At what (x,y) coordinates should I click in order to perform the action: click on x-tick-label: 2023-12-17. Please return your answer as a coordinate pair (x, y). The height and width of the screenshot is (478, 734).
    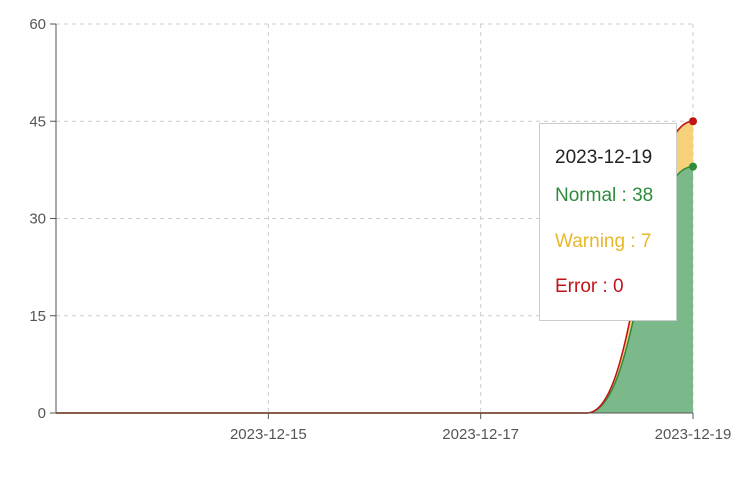
    Looking at the image, I should click on (480, 434).